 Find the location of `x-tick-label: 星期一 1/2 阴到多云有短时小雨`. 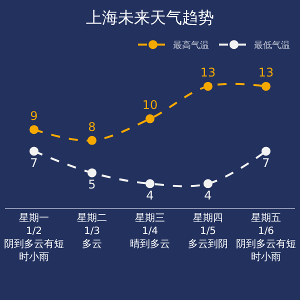

x-tick-label: 星期一 1/2 阴到多云有短时小雨 is located at coordinates (34, 237).